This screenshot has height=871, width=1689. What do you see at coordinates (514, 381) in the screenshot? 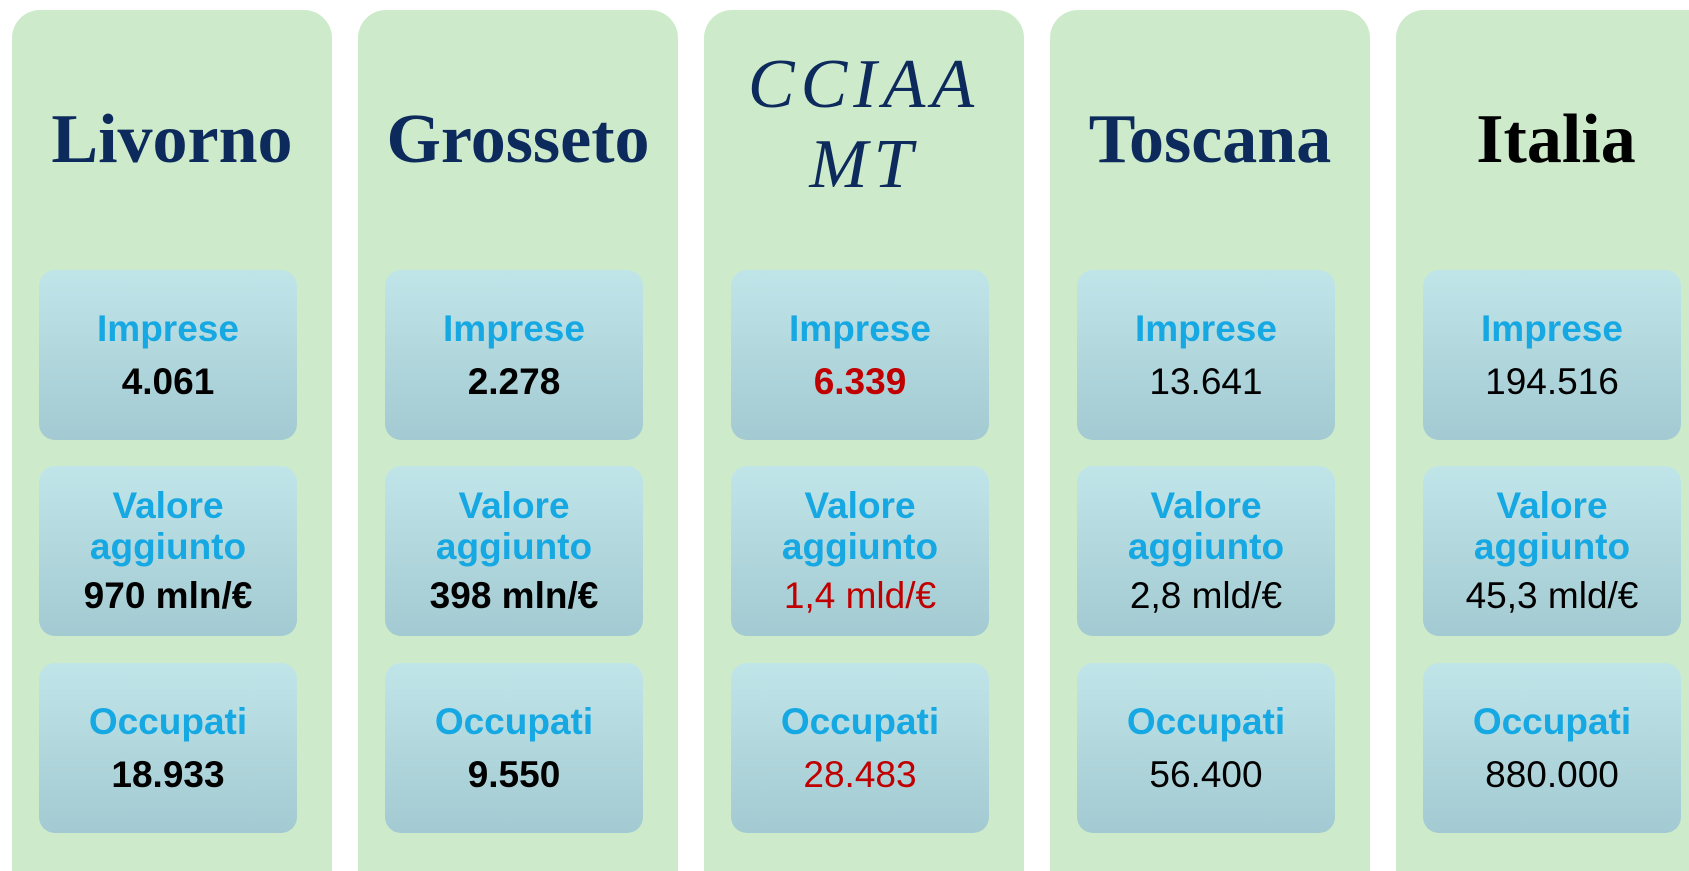
I see `metric-value: 2.278` at bounding box center [514, 381].